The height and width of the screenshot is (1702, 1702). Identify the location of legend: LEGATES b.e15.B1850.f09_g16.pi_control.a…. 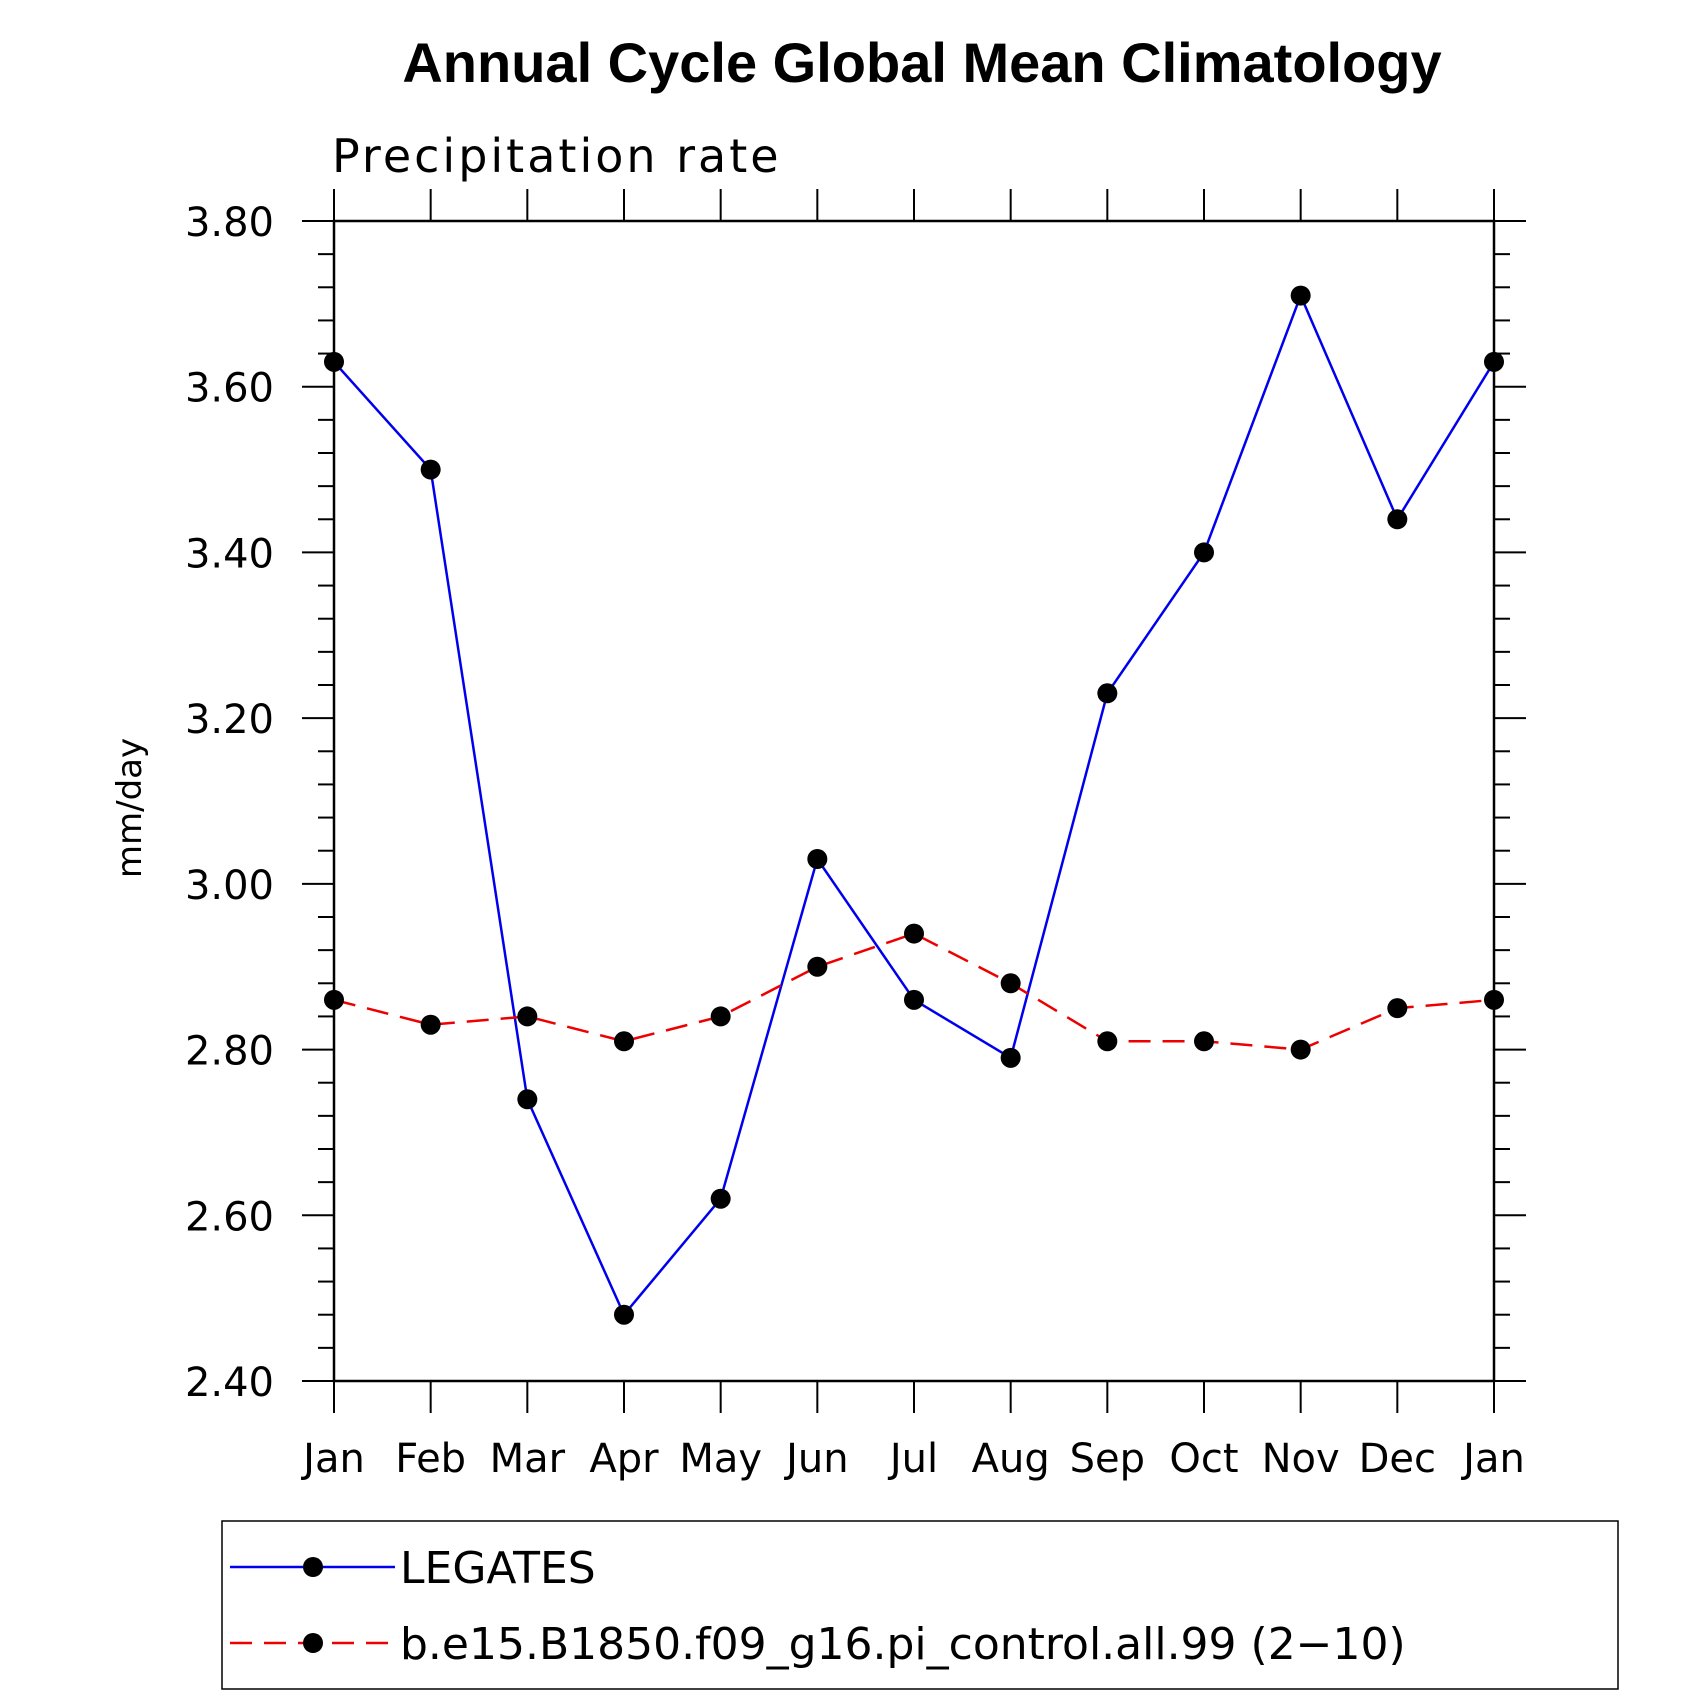
(920, 1605).